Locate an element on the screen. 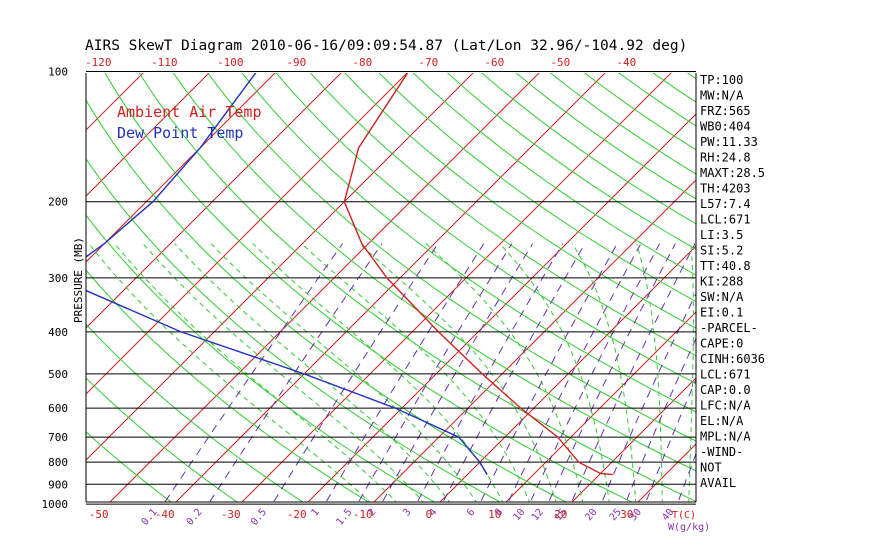  mixing-ratio-label: 20 is located at coordinates (591, 515).